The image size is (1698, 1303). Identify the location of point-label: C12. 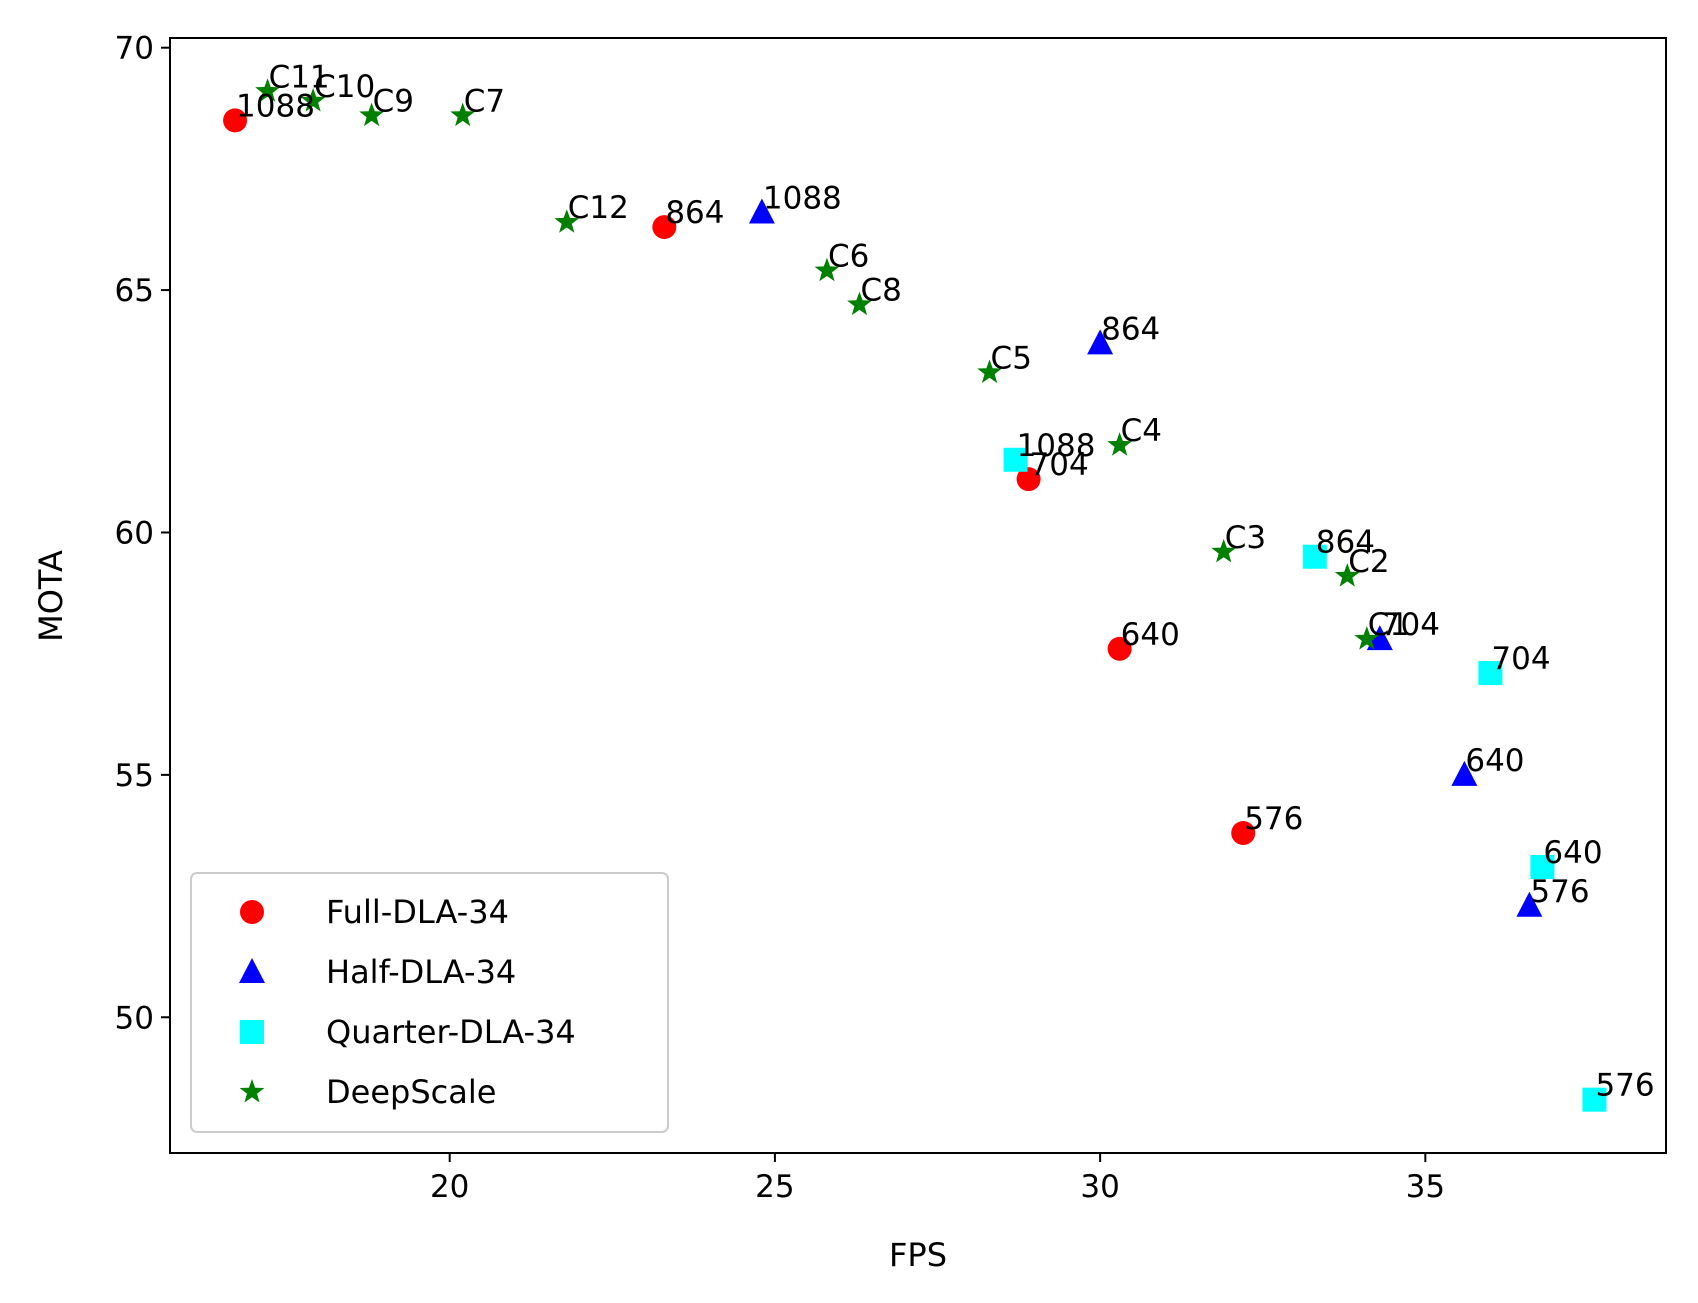
(598, 208).